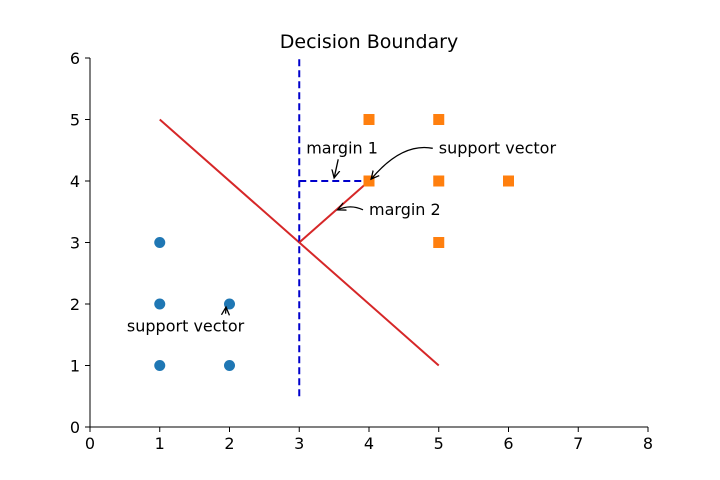 Image resolution: width=720 pixels, height=480 pixels. I want to click on x-tick-label: 0, so click(90, 443).